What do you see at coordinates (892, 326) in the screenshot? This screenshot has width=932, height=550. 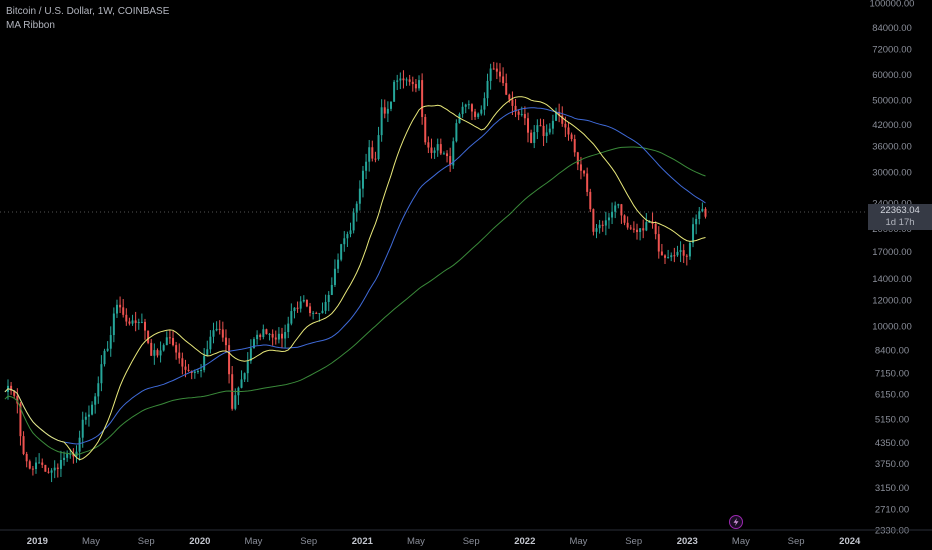 I see `price-tick-label: 10000.00` at bounding box center [892, 326].